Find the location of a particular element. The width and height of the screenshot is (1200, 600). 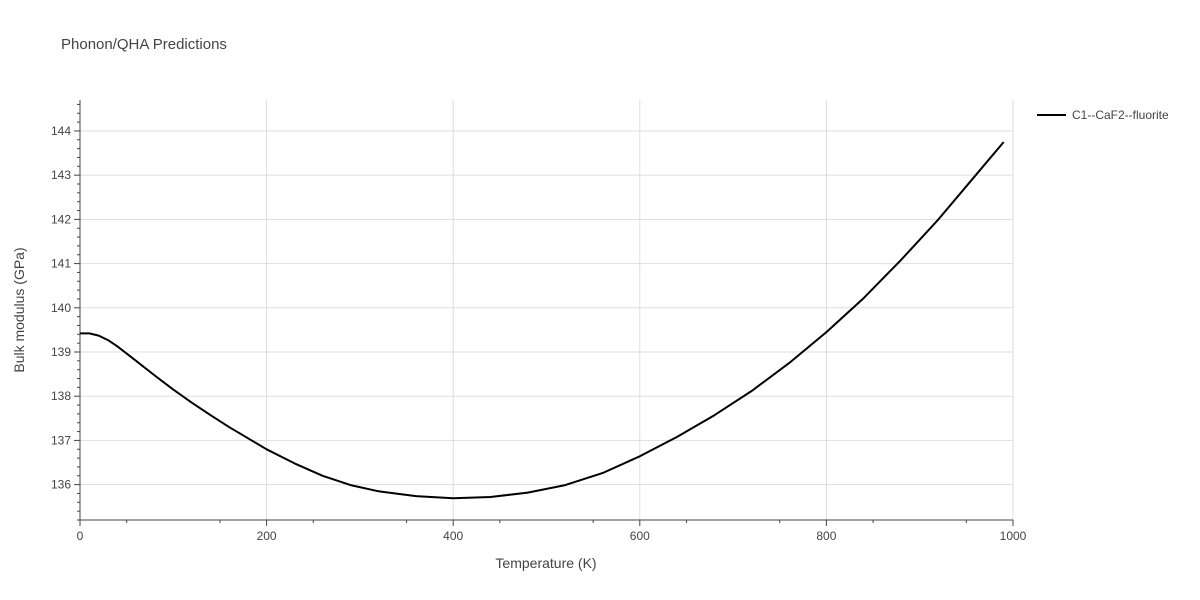

y-tick-label: 138 is located at coordinates (61, 396).